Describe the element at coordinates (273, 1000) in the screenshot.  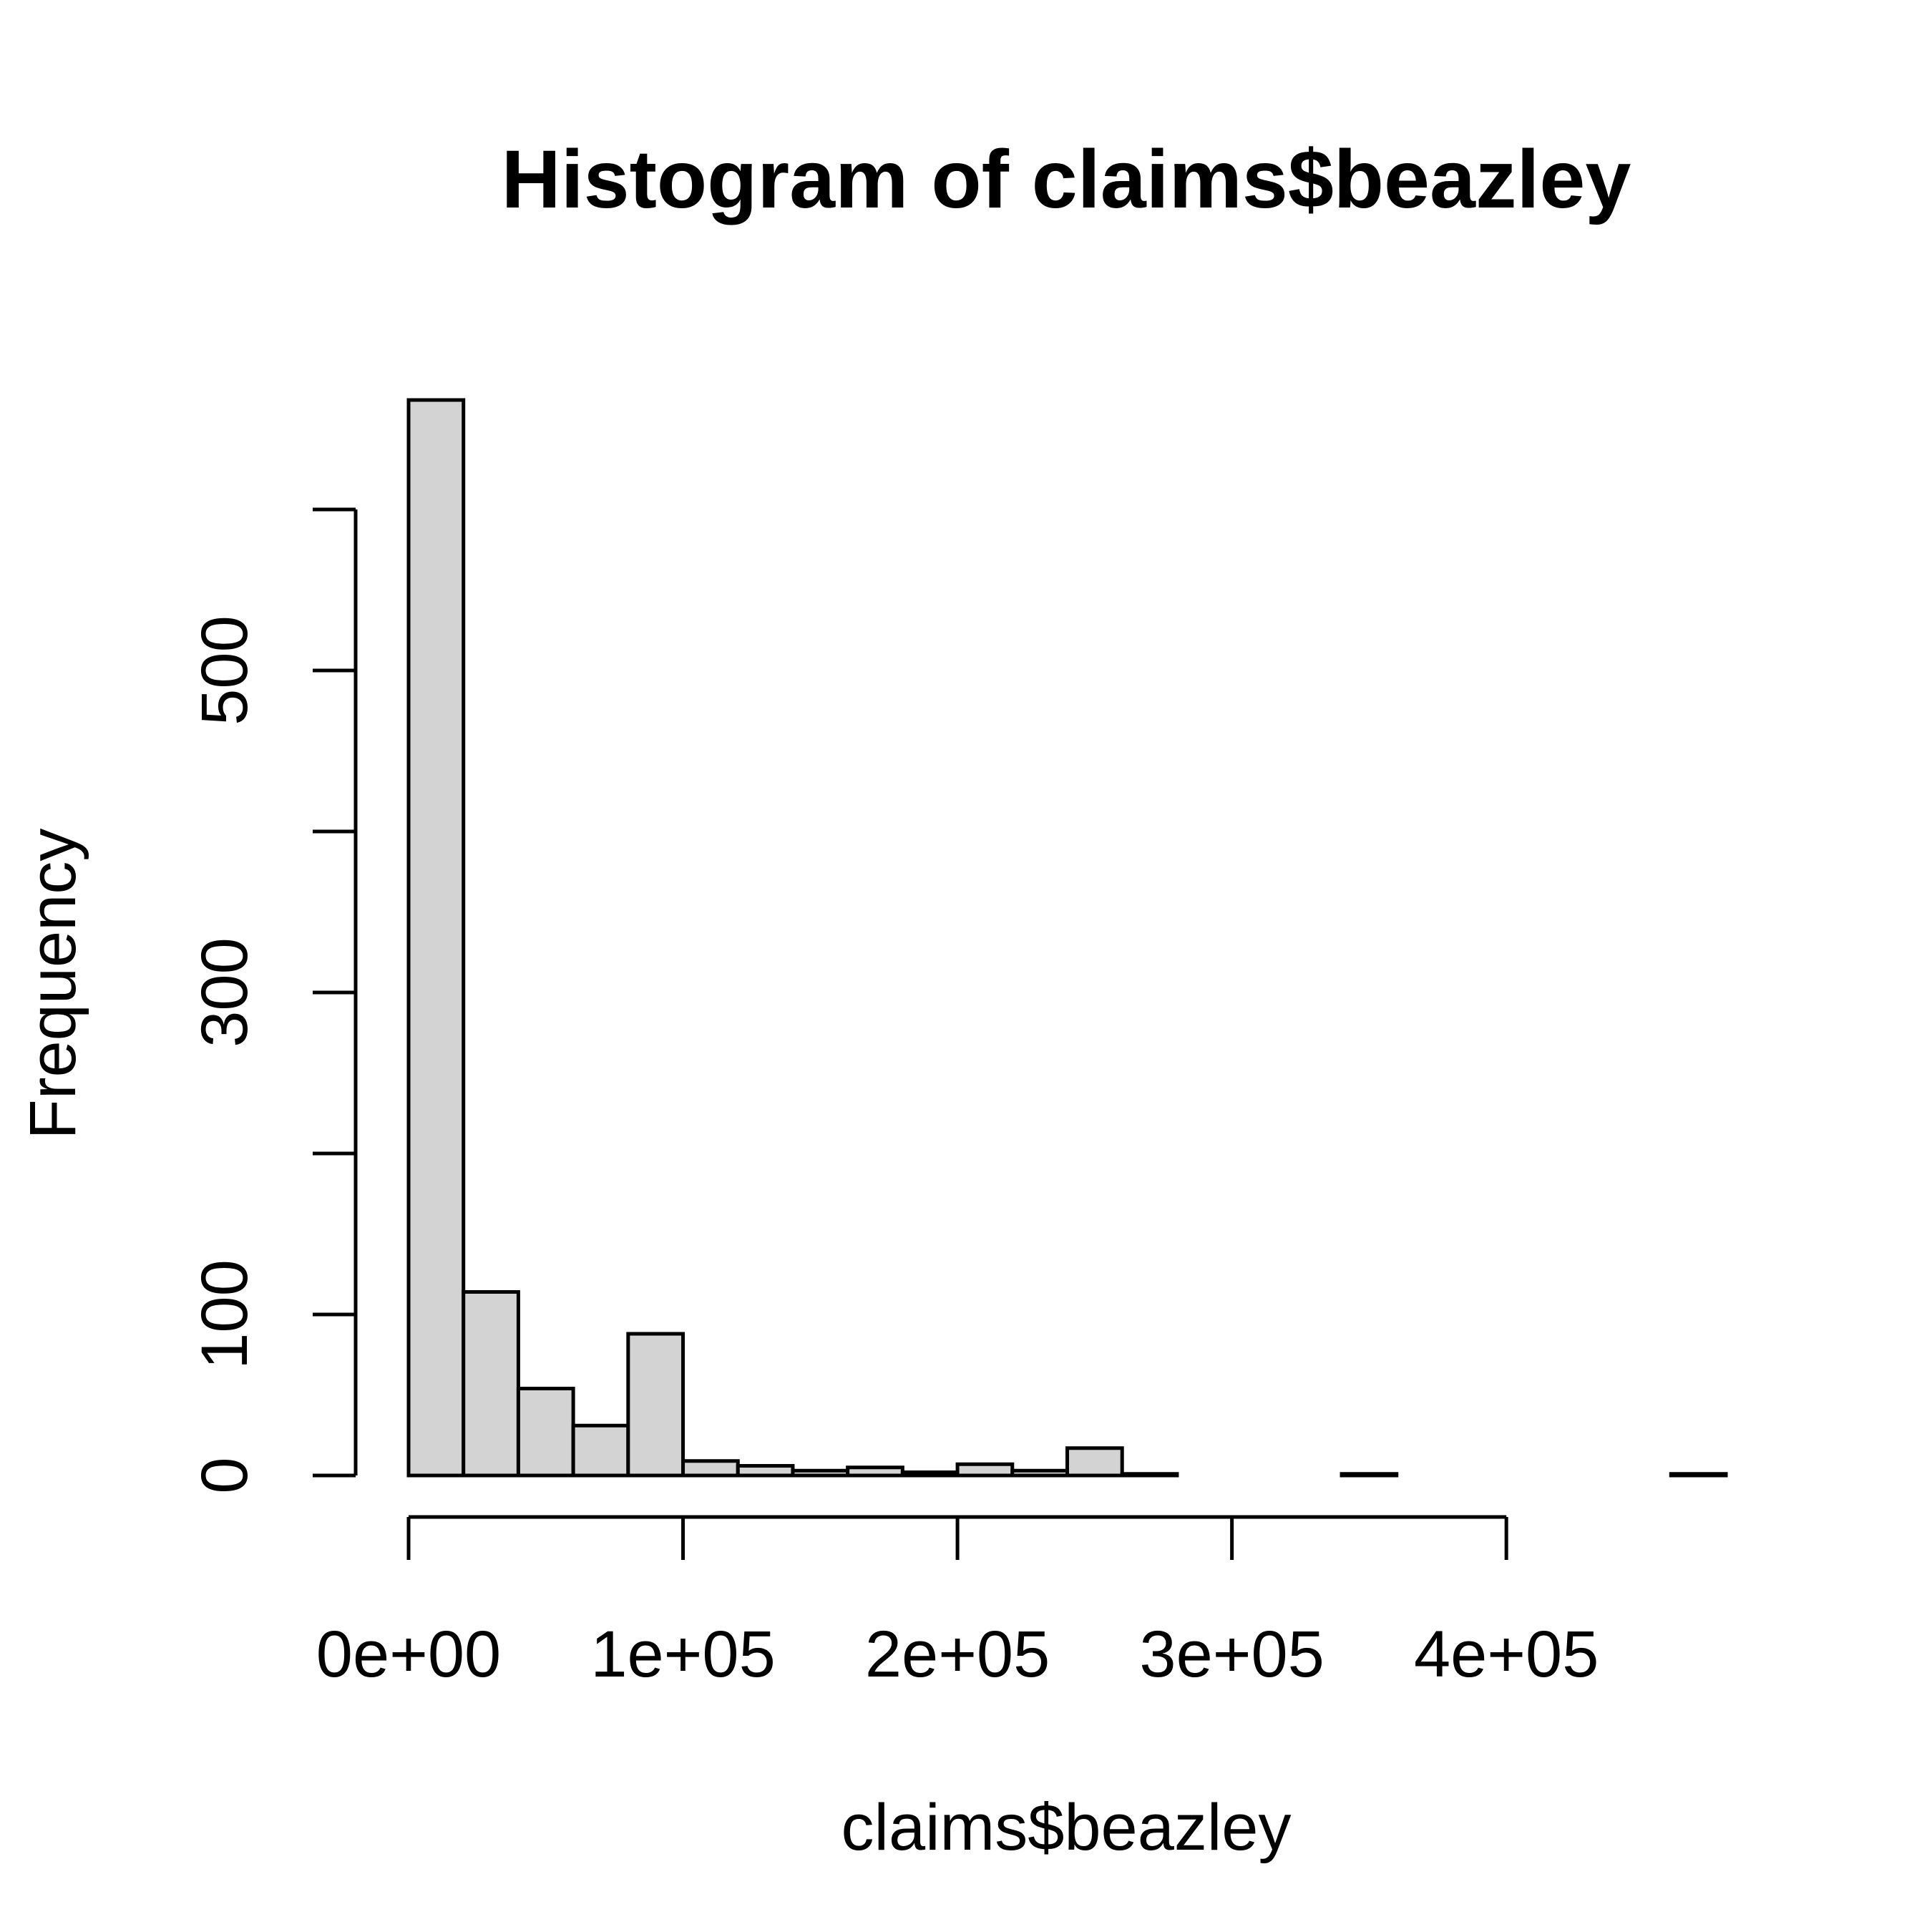
I see `y-axis: 0 100 300 500` at that location.